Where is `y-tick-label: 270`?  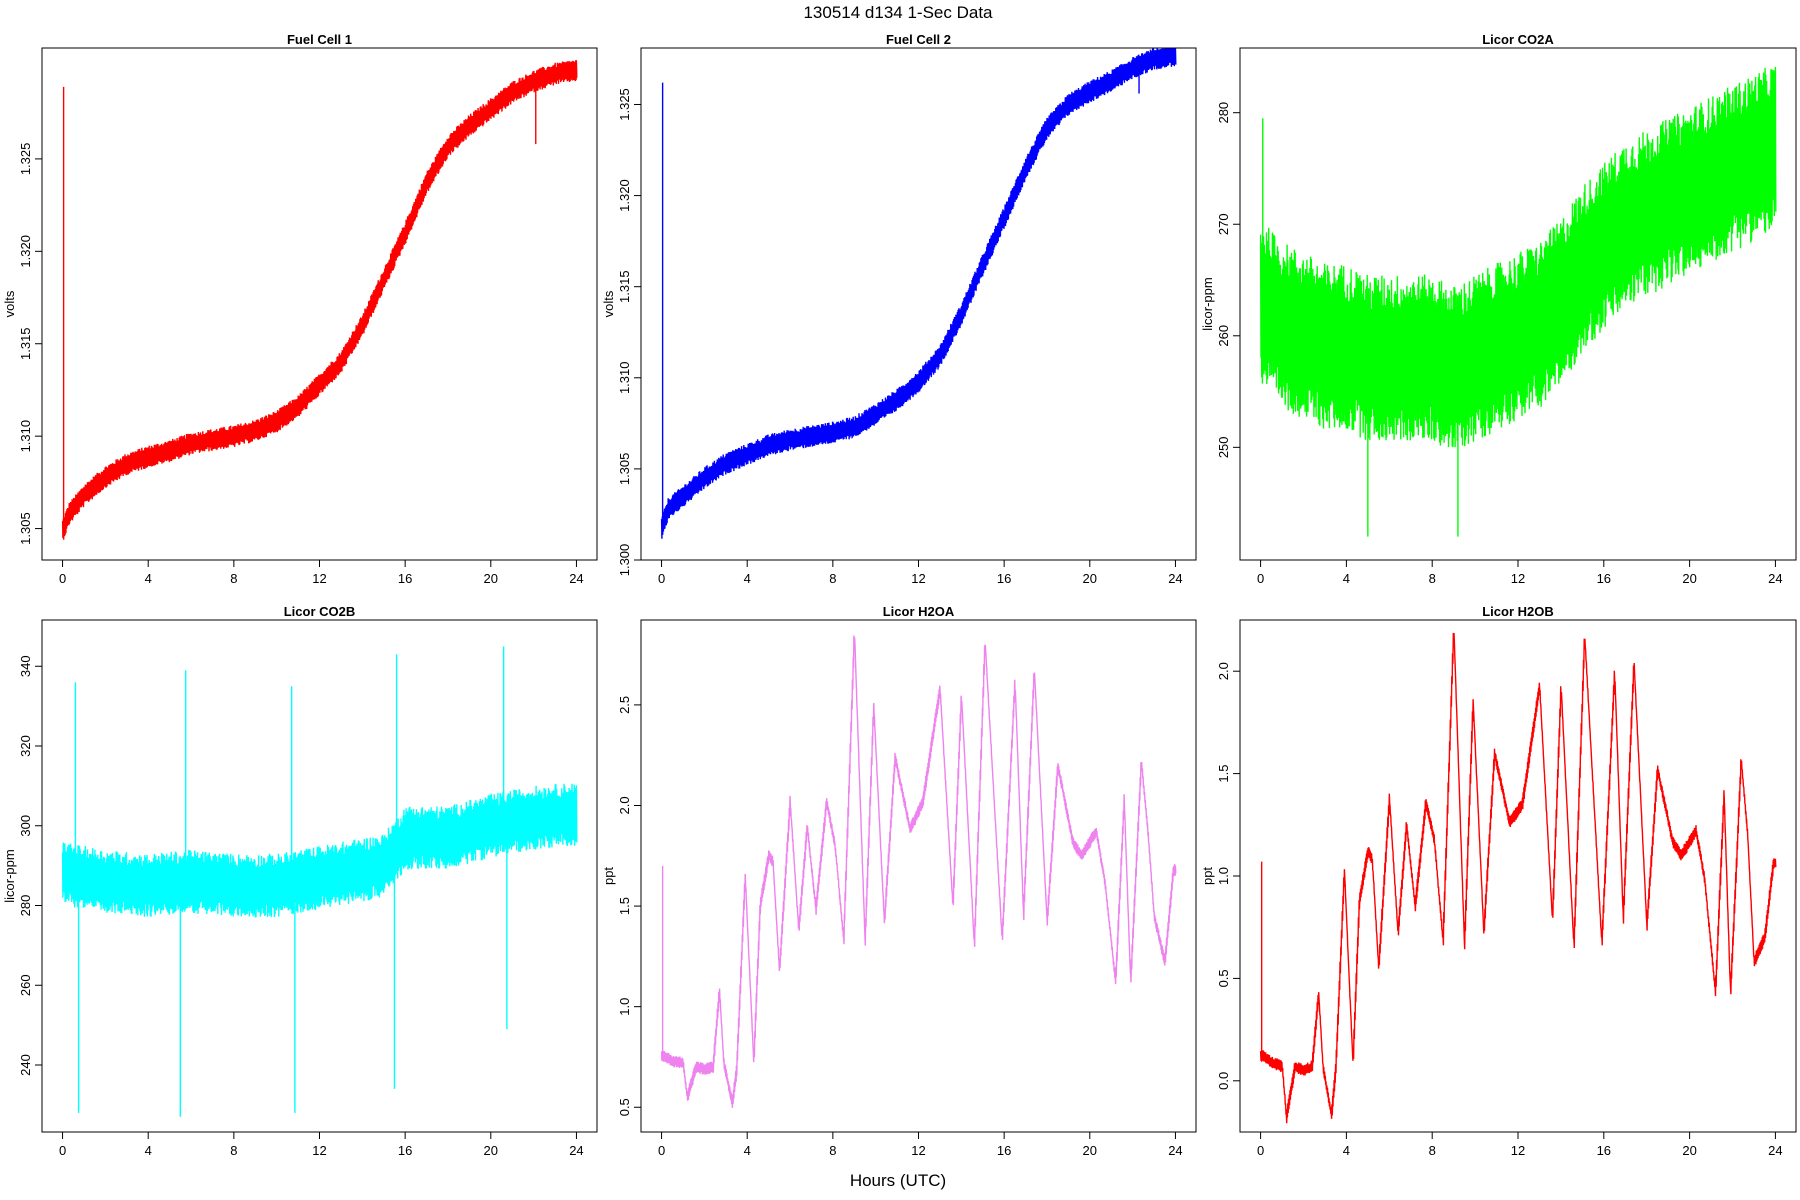 y-tick-label: 270 is located at coordinates (1223, 224).